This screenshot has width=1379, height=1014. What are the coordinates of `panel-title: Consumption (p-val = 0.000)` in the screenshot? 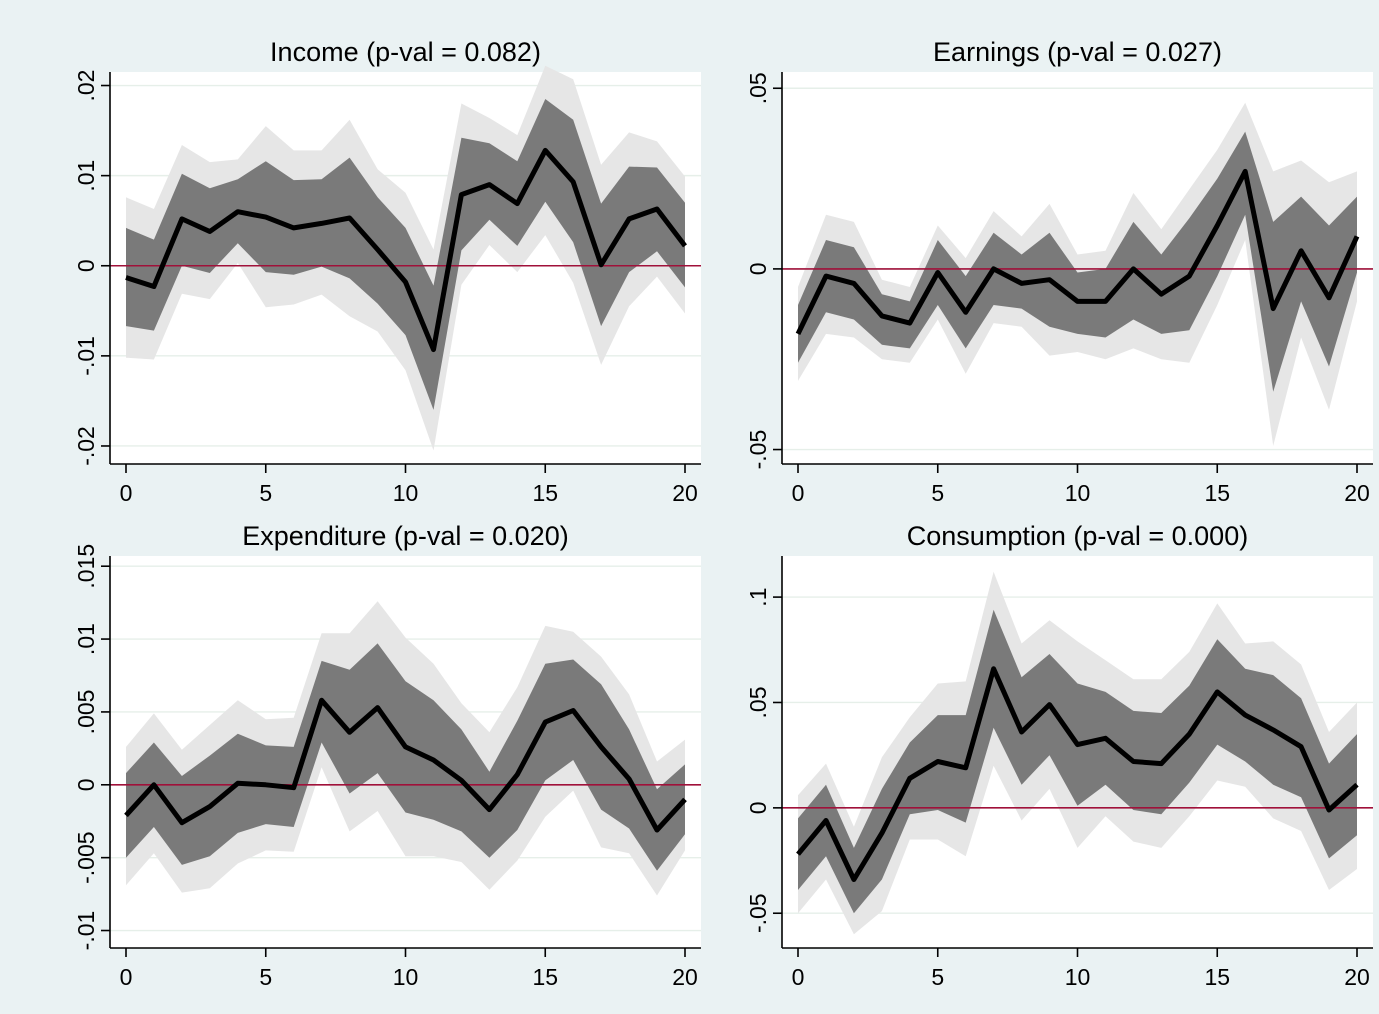 It's located at (1077, 536).